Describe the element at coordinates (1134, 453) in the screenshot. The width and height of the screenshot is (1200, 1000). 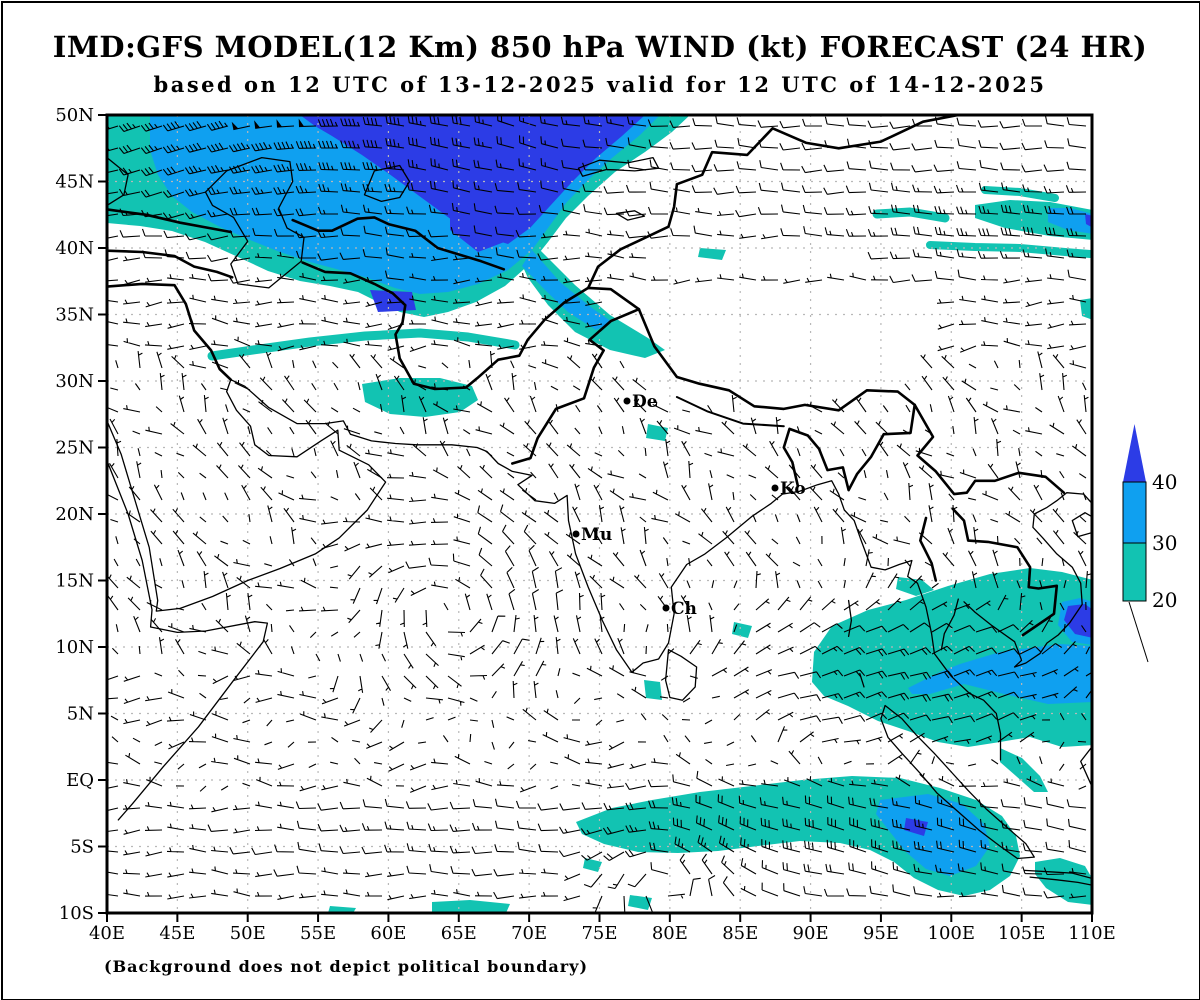
I see `colorbar-arrow` at that location.